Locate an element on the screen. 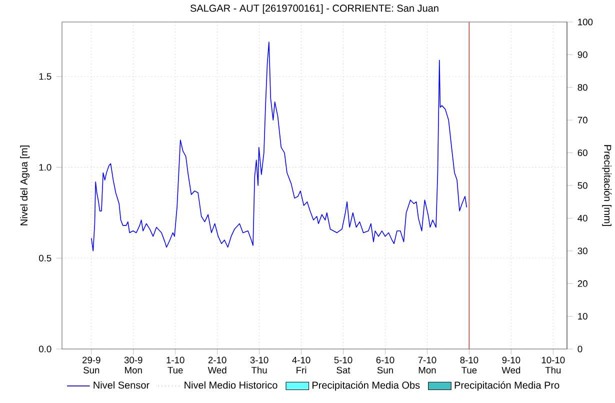 The height and width of the screenshot is (403, 615). x-tick-label: 4-10 Fri is located at coordinates (301, 365).